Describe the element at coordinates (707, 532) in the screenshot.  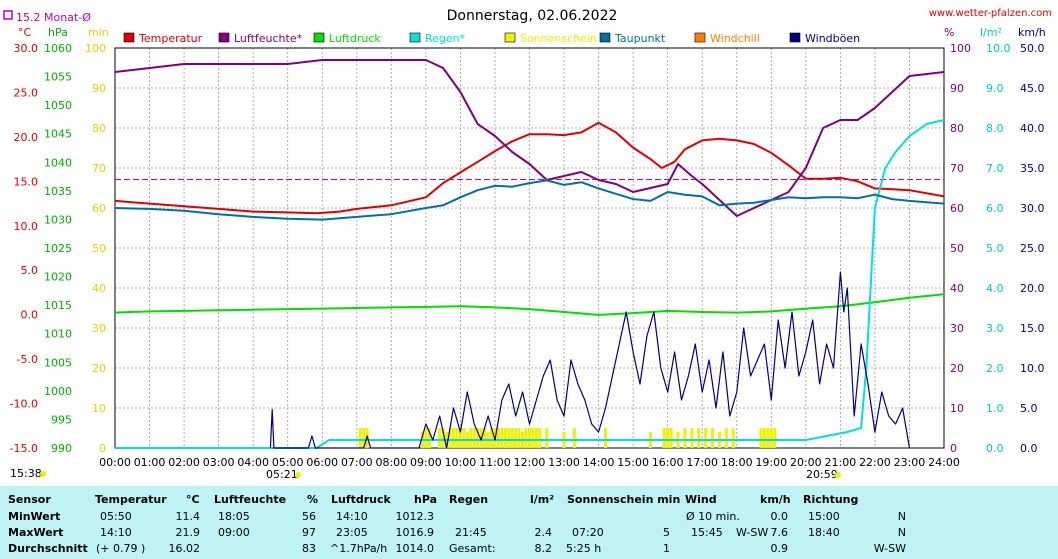
I see `wind-max-time: 15:45` at that location.